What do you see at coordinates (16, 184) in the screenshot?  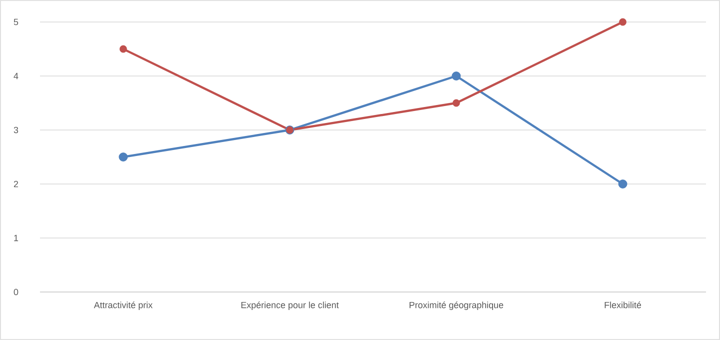 I see `y-tick-label: 2` at bounding box center [16, 184].